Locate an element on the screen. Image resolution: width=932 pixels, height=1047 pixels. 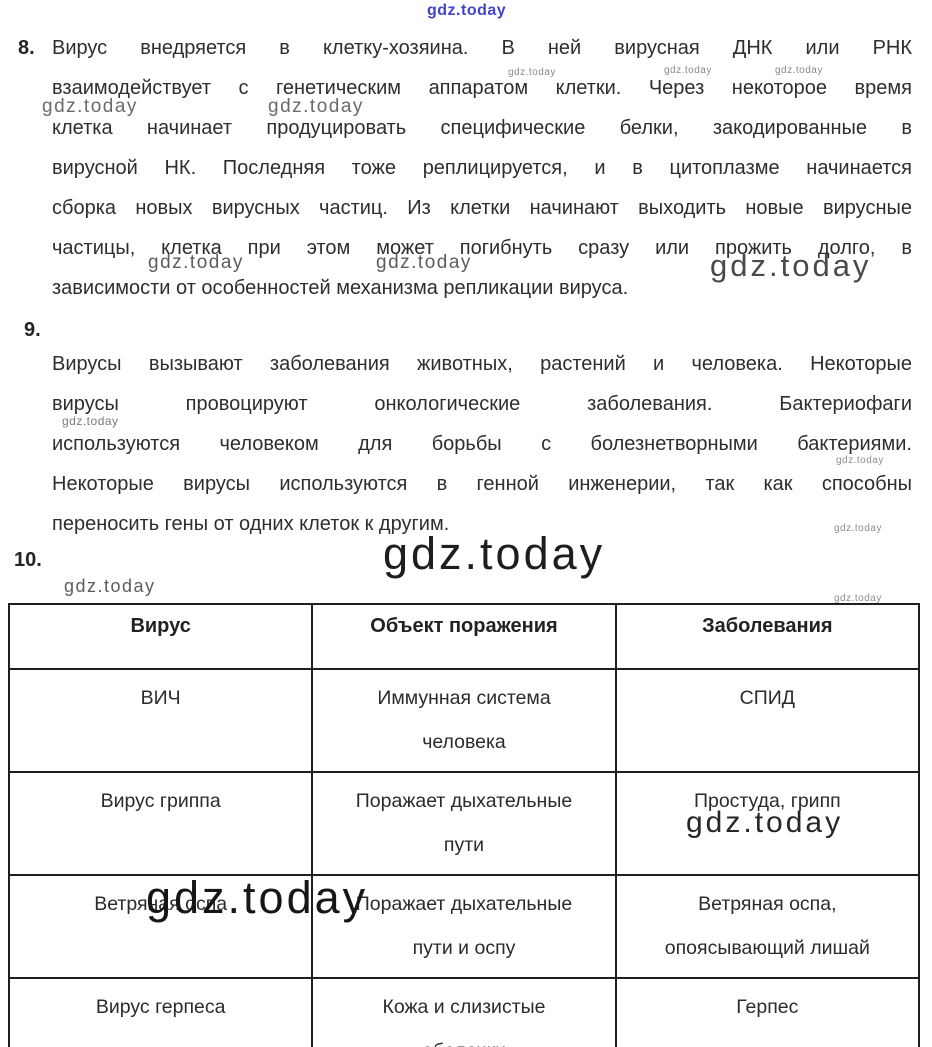
table-cell-line: СПИД is located at coordinates (767, 698).